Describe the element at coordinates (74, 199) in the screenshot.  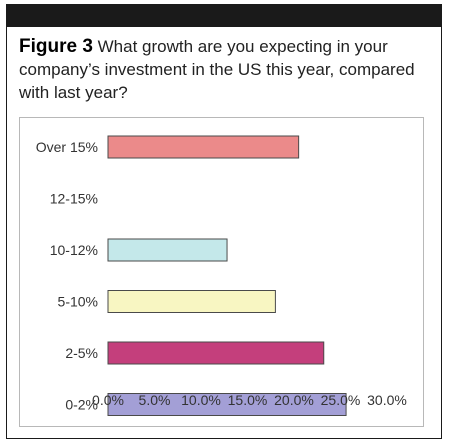
I see `category-label: 12-15%` at that location.